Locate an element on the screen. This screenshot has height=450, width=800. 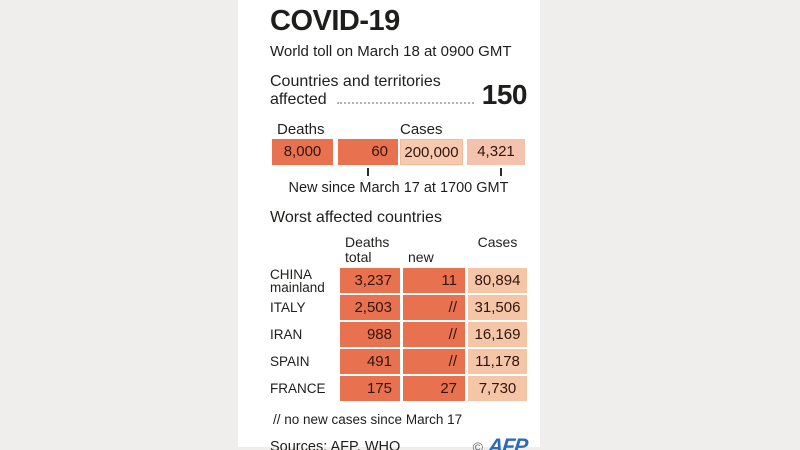
country-label: CHINA mainland is located at coordinates (297, 280).